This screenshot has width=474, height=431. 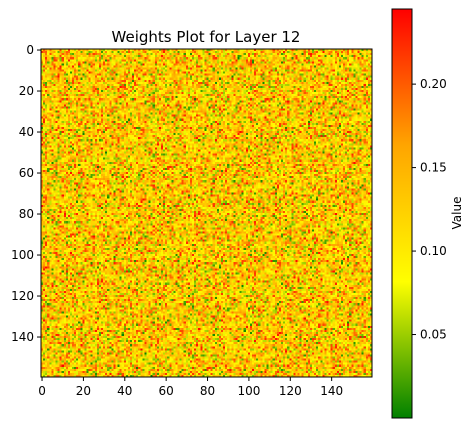 I want to click on x-axis: 0 20 40 60 80 100 120 140, so click(x=190, y=387).